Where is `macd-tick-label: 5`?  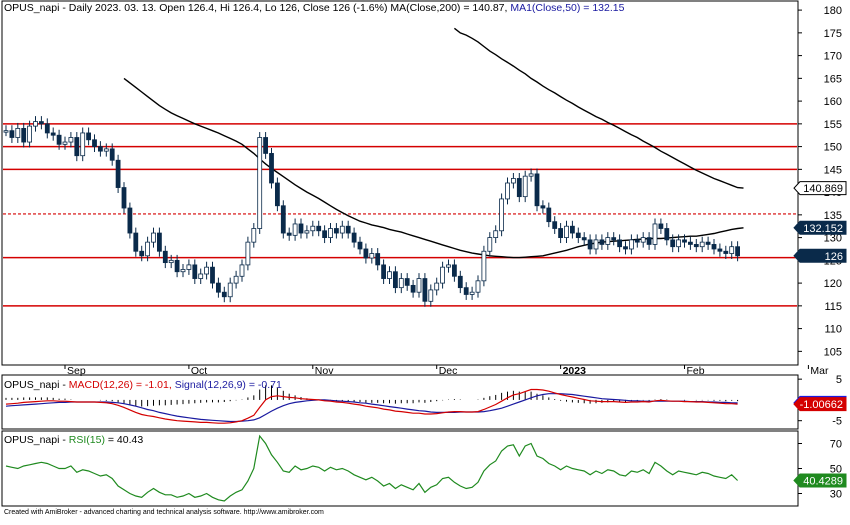
macd-tick-label: 5 is located at coordinates (839, 380).